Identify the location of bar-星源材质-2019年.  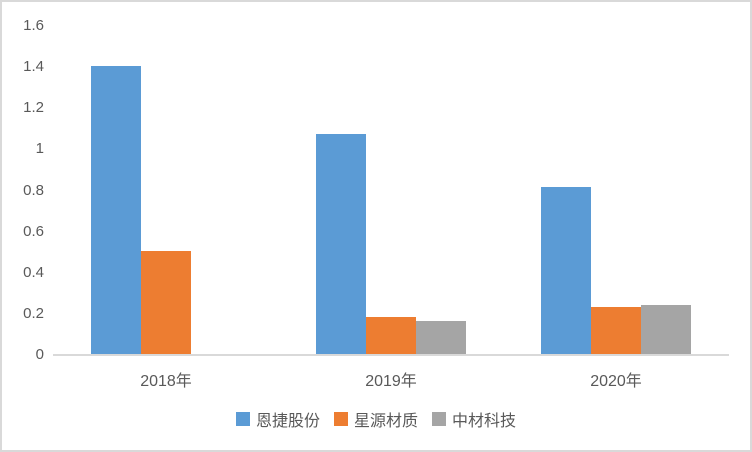
(391, 335).